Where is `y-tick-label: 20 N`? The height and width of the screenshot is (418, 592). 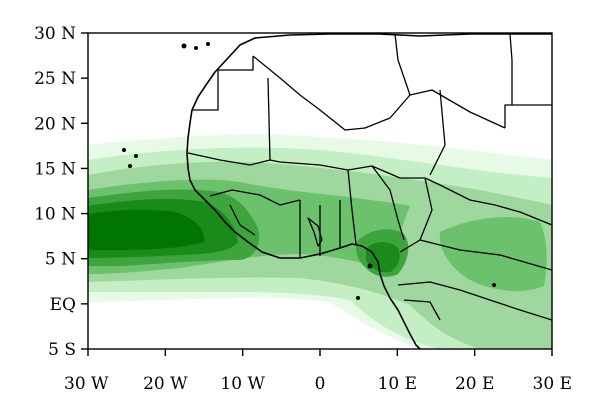
y-tick-label: 20 N is located at coordinates (55, 124).